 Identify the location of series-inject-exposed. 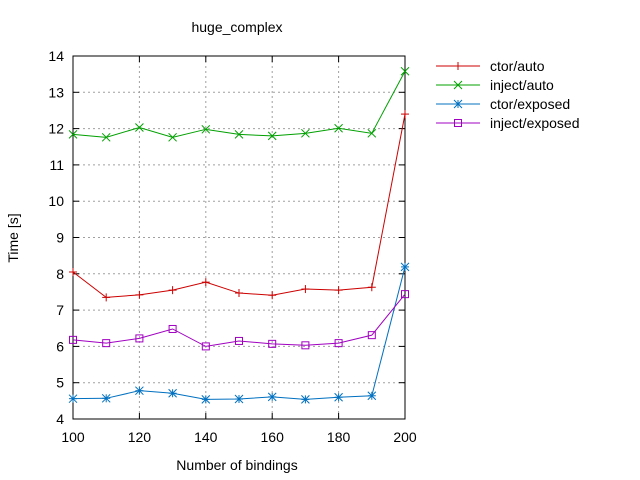
(239, 320).